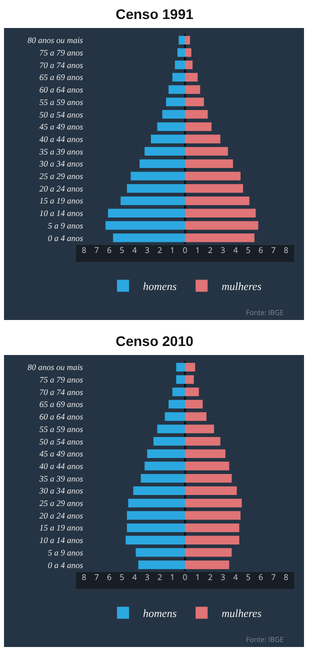 The image size is (309, 654). What do you see at coordinates (160, 614) in the screenshot?
I see `legend-label: homens` at bounding box center [160, 614].